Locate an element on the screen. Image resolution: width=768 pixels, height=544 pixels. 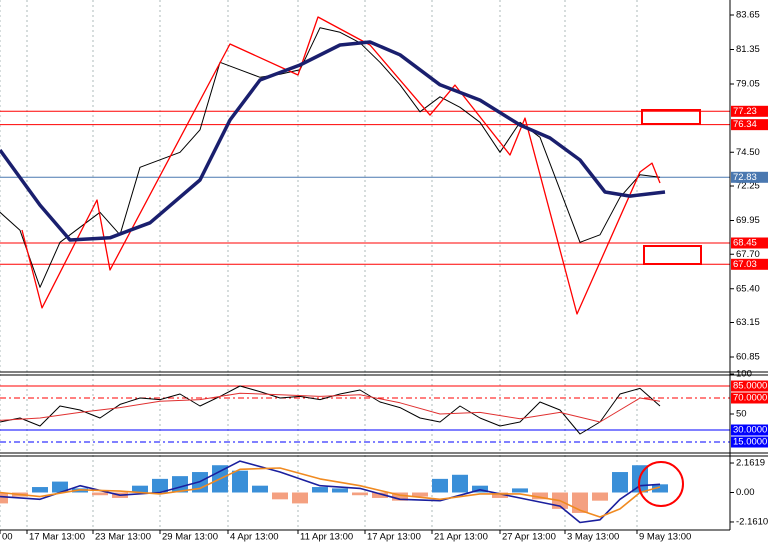
level-label: 68.45 is located at coordinates (745, 243).